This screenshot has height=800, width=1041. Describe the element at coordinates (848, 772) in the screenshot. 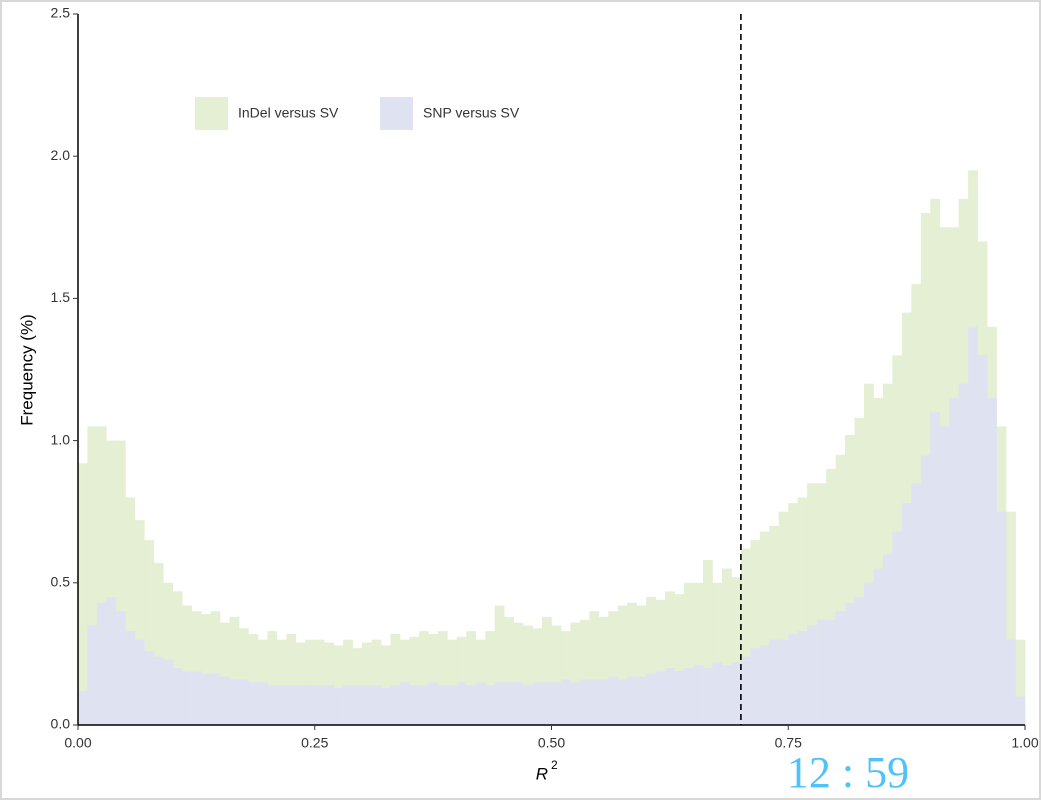

I see `clock: 12 : 59` at that location.